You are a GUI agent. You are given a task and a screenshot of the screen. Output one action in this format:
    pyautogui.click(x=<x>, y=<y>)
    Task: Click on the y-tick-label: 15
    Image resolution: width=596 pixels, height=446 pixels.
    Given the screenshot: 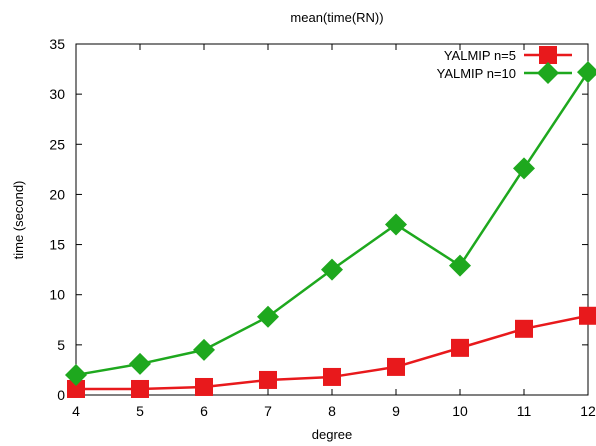 What is the action you would take?
    pyautogui.click(x=57, y=245)
    